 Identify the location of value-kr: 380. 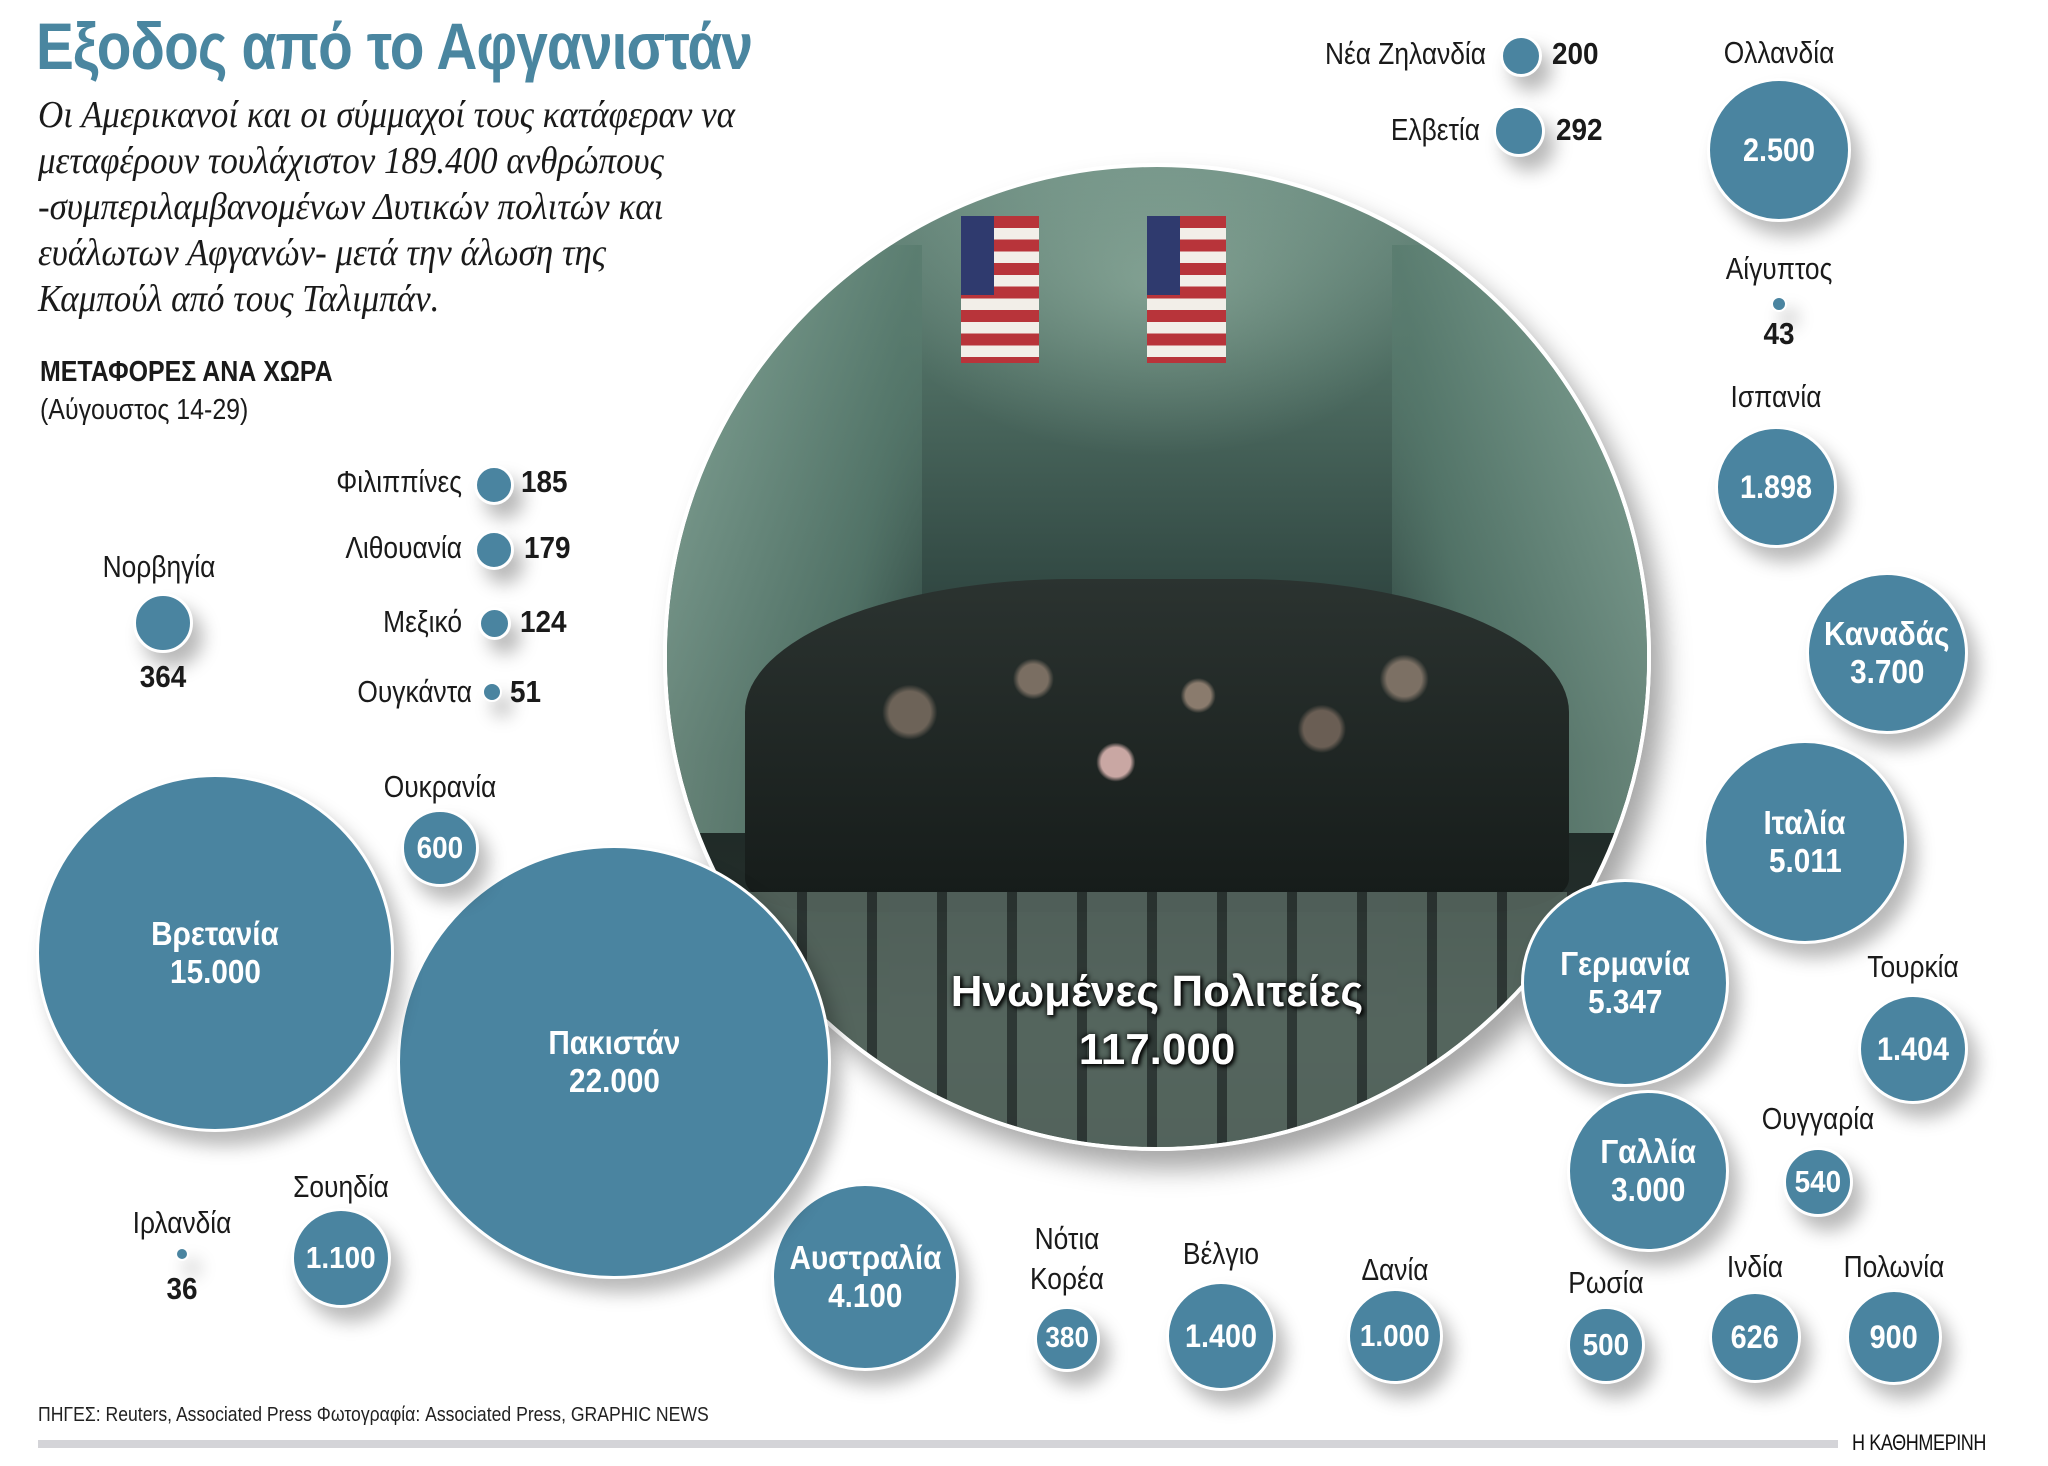
(1067, 1338).